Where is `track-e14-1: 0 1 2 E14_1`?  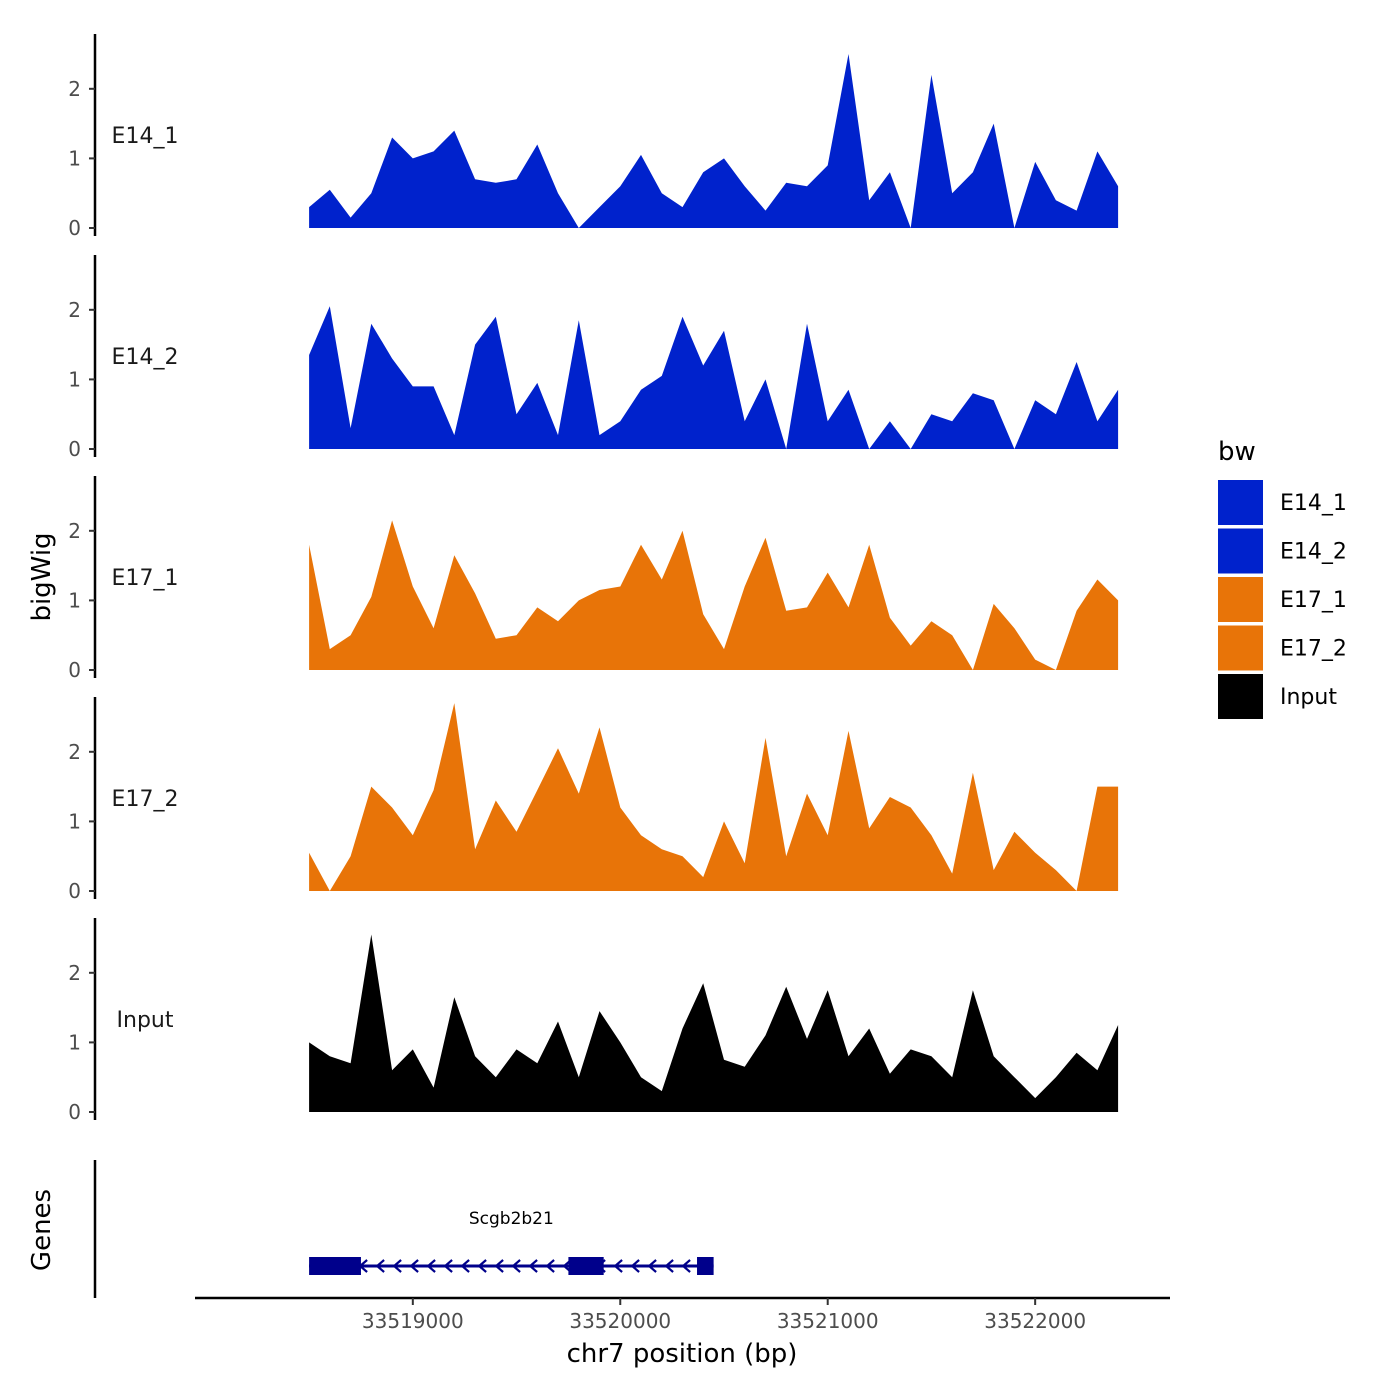
track-e14-1: 0 1 2 E14_1 is located at coordinates (593, 137).